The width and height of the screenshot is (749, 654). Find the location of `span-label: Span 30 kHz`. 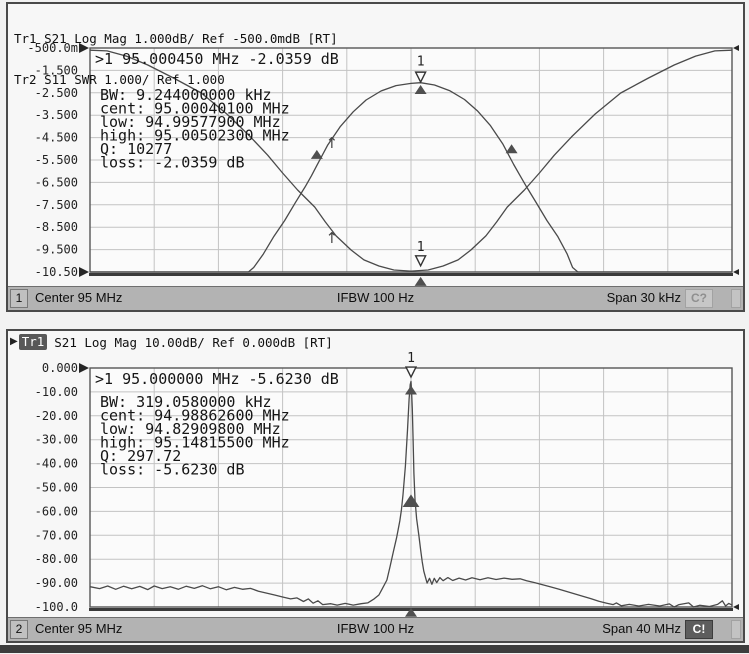

span-label: Span 30 kHz is located at coordinates (643, 297).